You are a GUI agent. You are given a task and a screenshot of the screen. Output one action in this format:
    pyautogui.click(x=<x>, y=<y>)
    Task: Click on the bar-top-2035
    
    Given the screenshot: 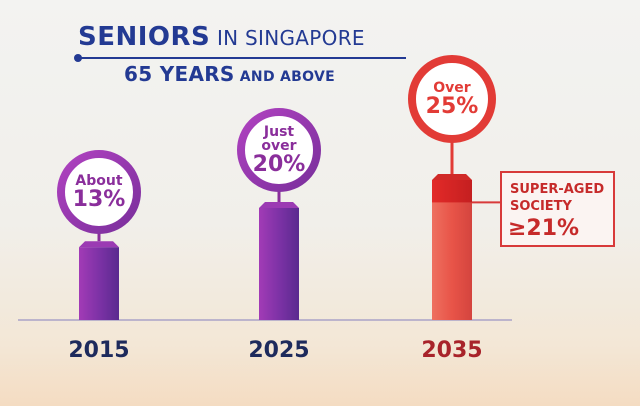 What is the action you would take?
    pyautogui.click(x=452, y=177)
    